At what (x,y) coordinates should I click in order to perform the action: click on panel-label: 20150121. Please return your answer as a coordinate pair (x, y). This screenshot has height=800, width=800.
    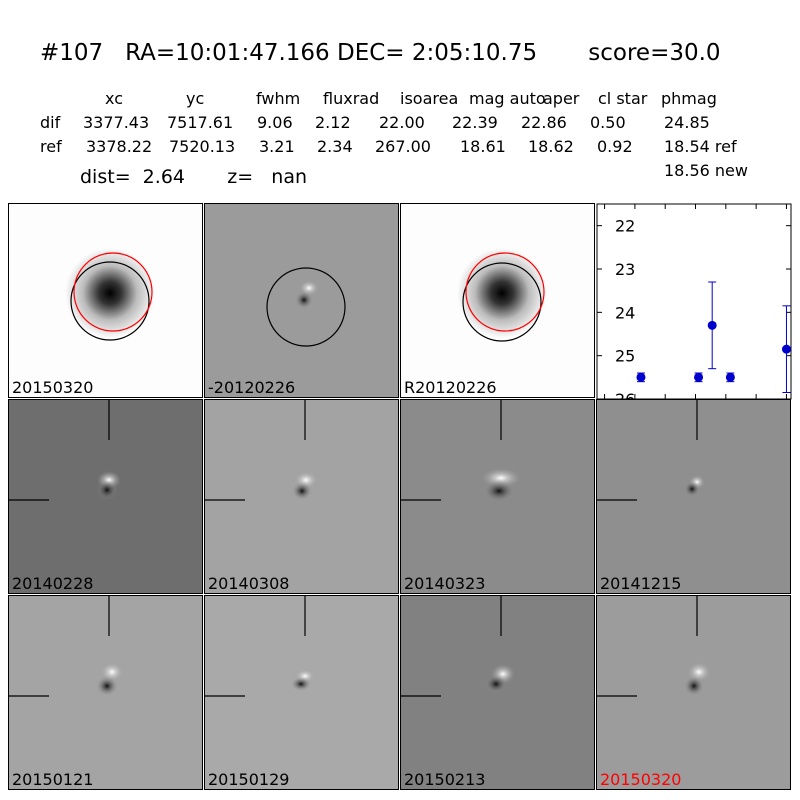
    Looking at the image, I should click on (53, 779).